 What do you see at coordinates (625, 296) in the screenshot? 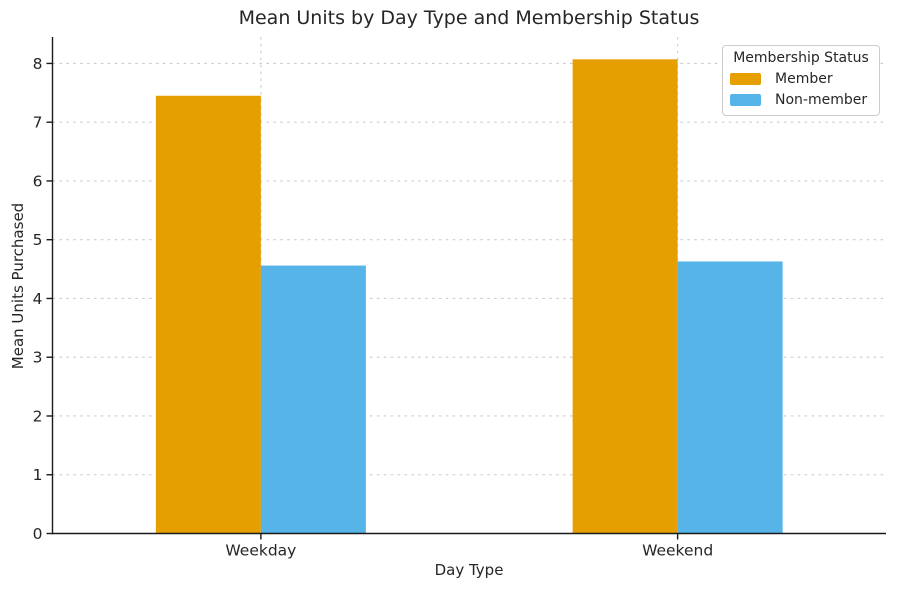
I see `bar-weekend-member` at bounding box center [625, 296].